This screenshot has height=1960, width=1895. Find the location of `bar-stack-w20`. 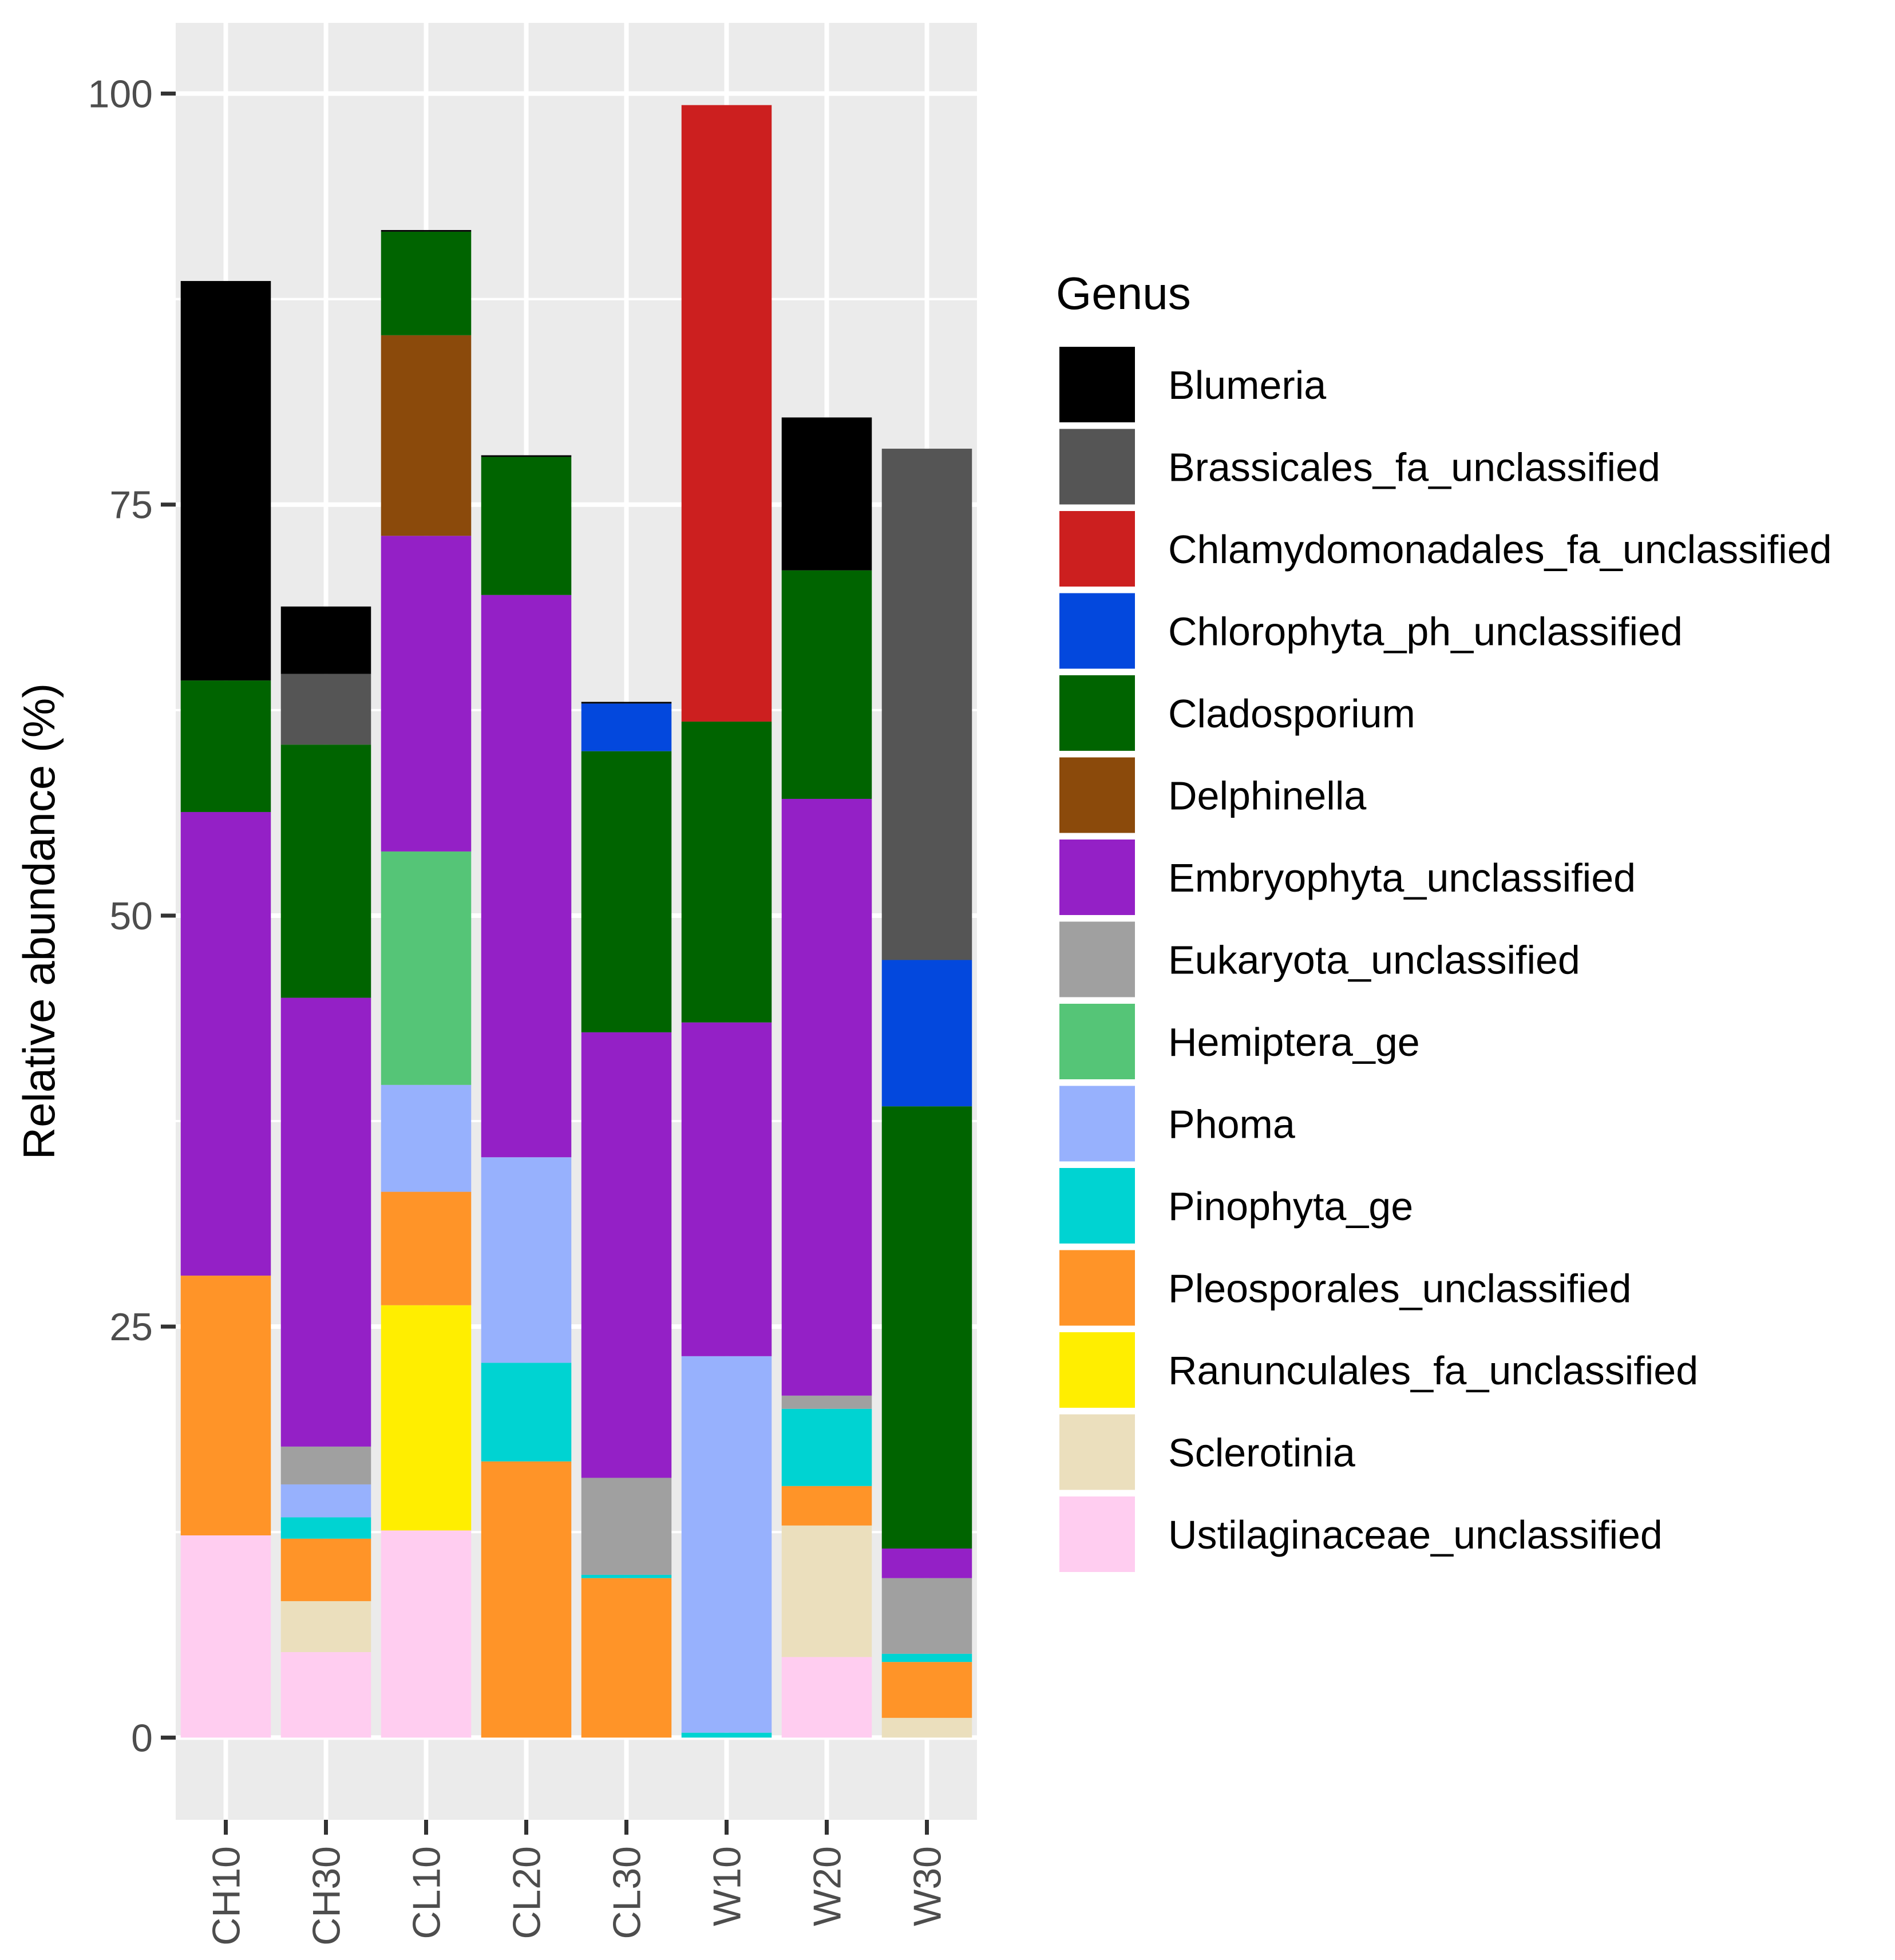

bar-stack-w20 is located at coordinates (826, 1077).